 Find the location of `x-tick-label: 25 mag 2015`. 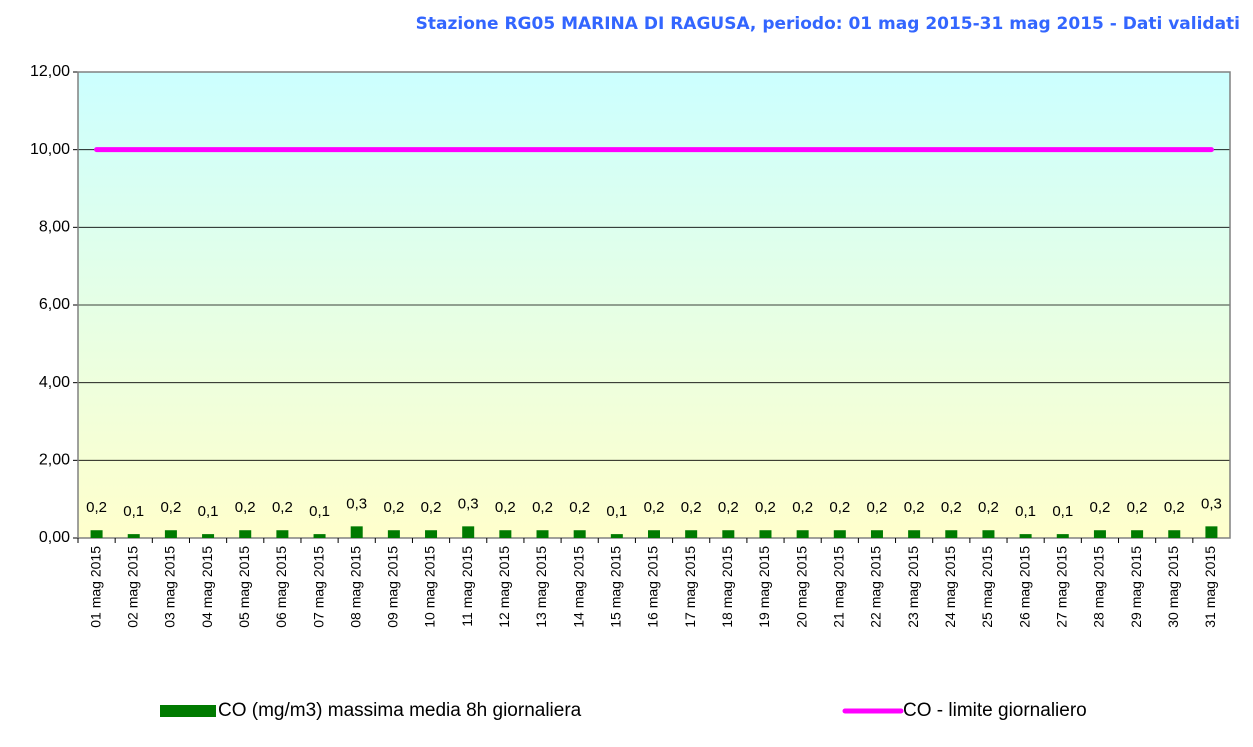

x-tick-label: 25 mag 2015 is located at coordinates (987, 587).